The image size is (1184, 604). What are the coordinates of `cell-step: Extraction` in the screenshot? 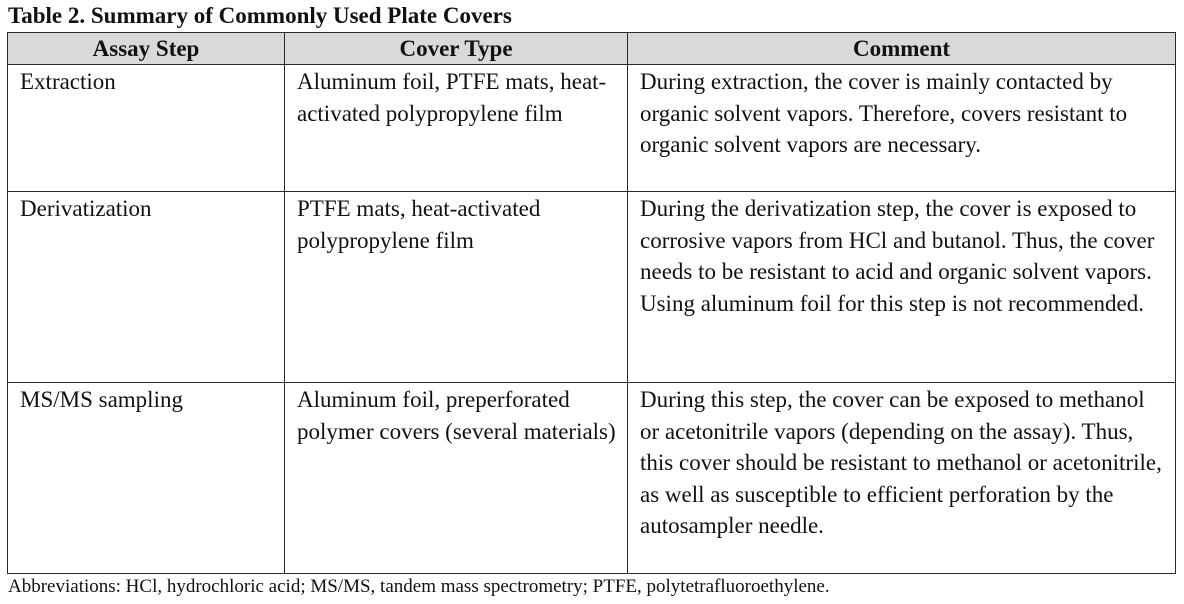 It's located at (146, 128).